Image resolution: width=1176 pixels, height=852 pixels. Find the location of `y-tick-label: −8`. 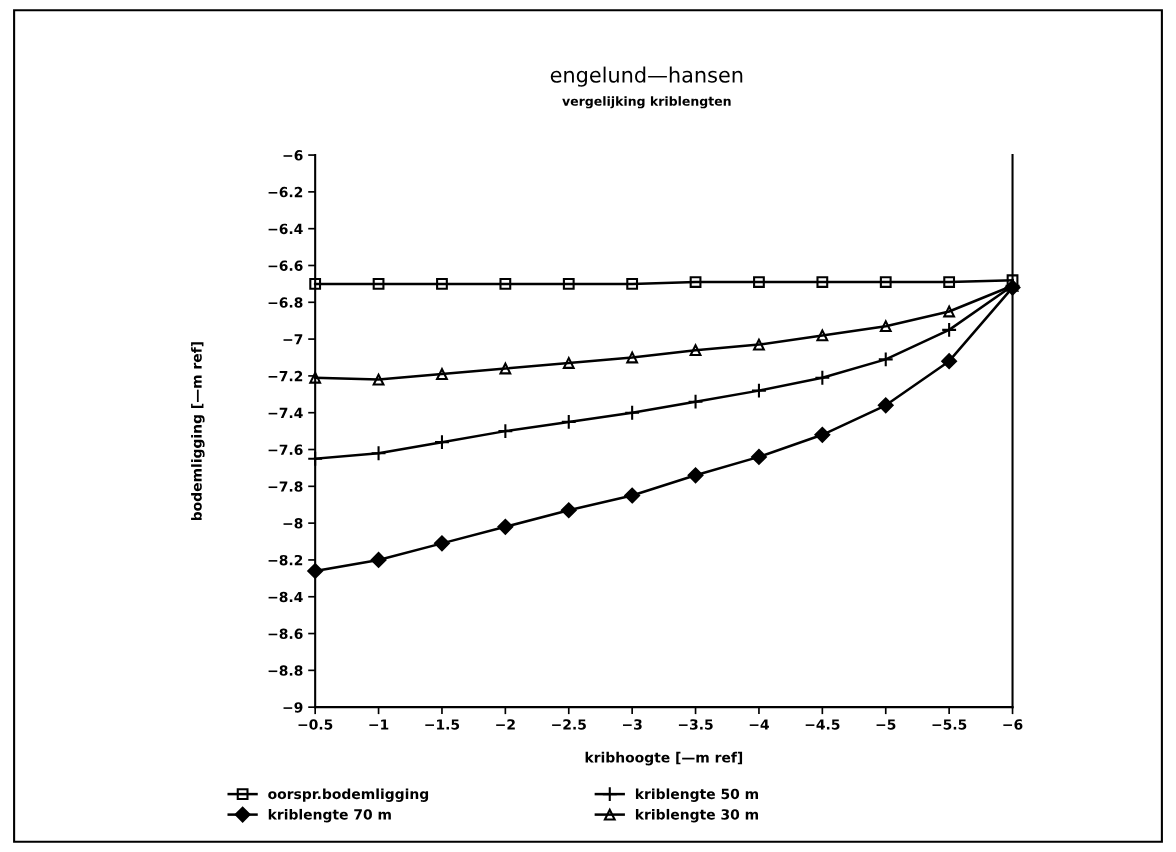

y-tick-label: −8 is located at coordinates (293, 523).